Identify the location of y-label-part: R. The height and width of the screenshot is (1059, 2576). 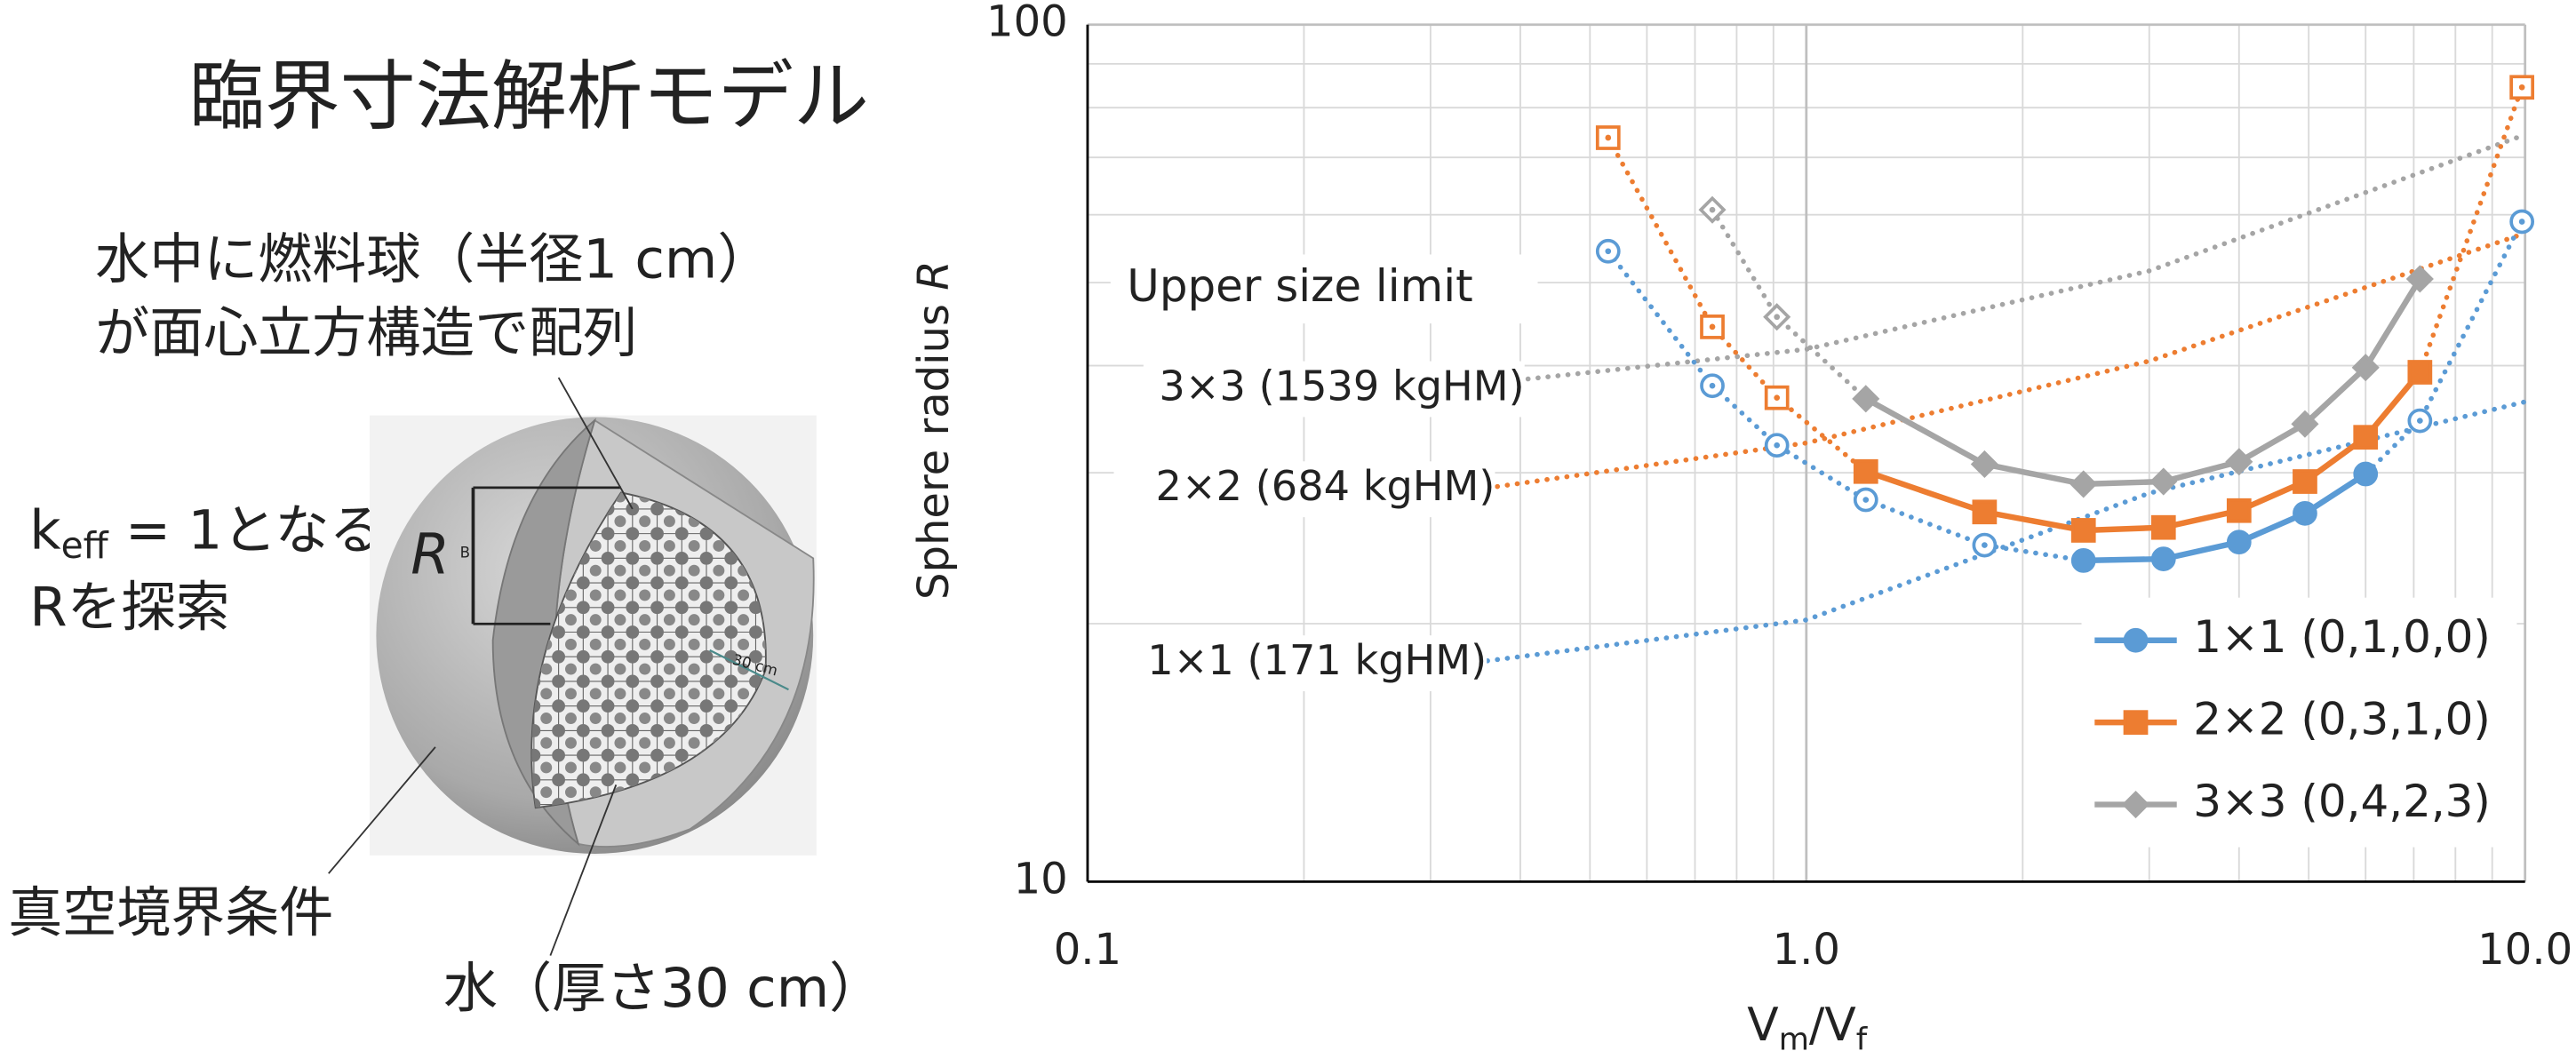
(934, 275).